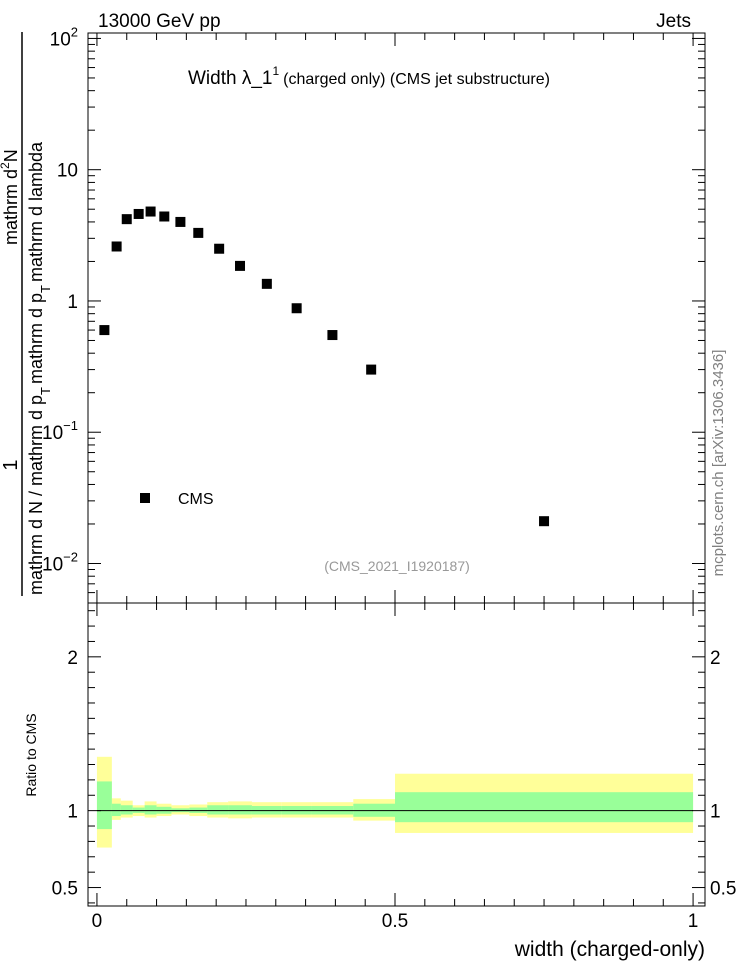 This screenshot has height=972, width=746. What do you see at coordinates (60, 299) in the screenshot?
I see `main-y-tick-labels: 10⁻² 10⁻¹ 1 10 10²` at bounding box center [60, 299].